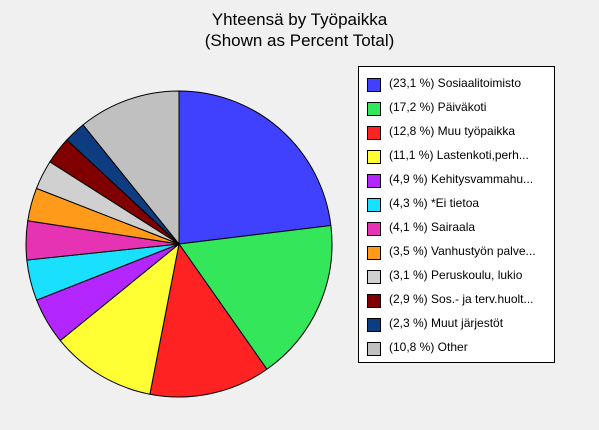 The image size is (599, 430). I want to click on legend-label: (23,1 %) Sosiaalitoimisto, so click(455, 83).